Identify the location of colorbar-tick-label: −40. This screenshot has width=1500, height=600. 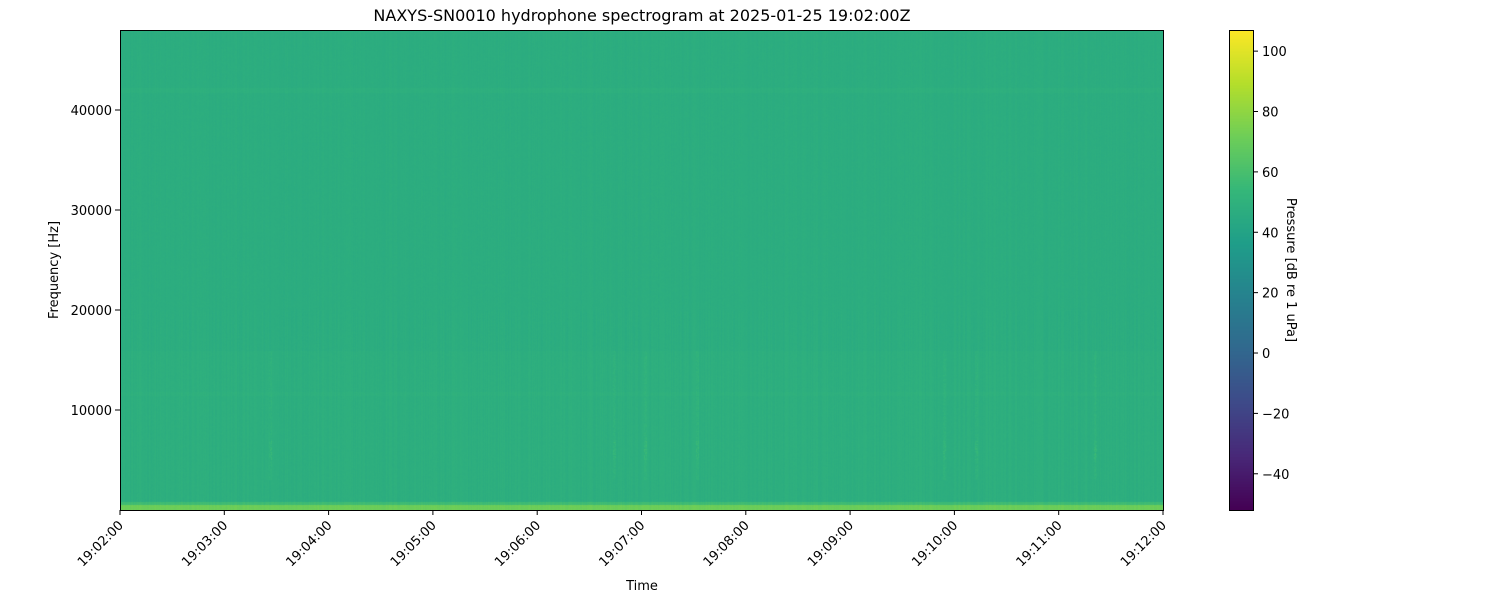
(1275, 475).